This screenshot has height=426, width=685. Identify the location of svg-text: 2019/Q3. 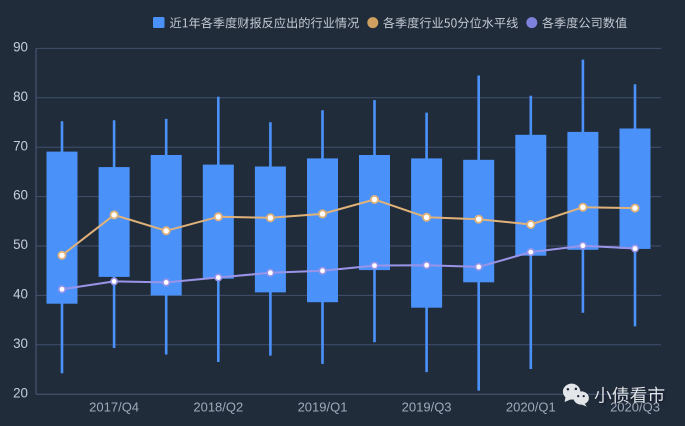
(427, 406).